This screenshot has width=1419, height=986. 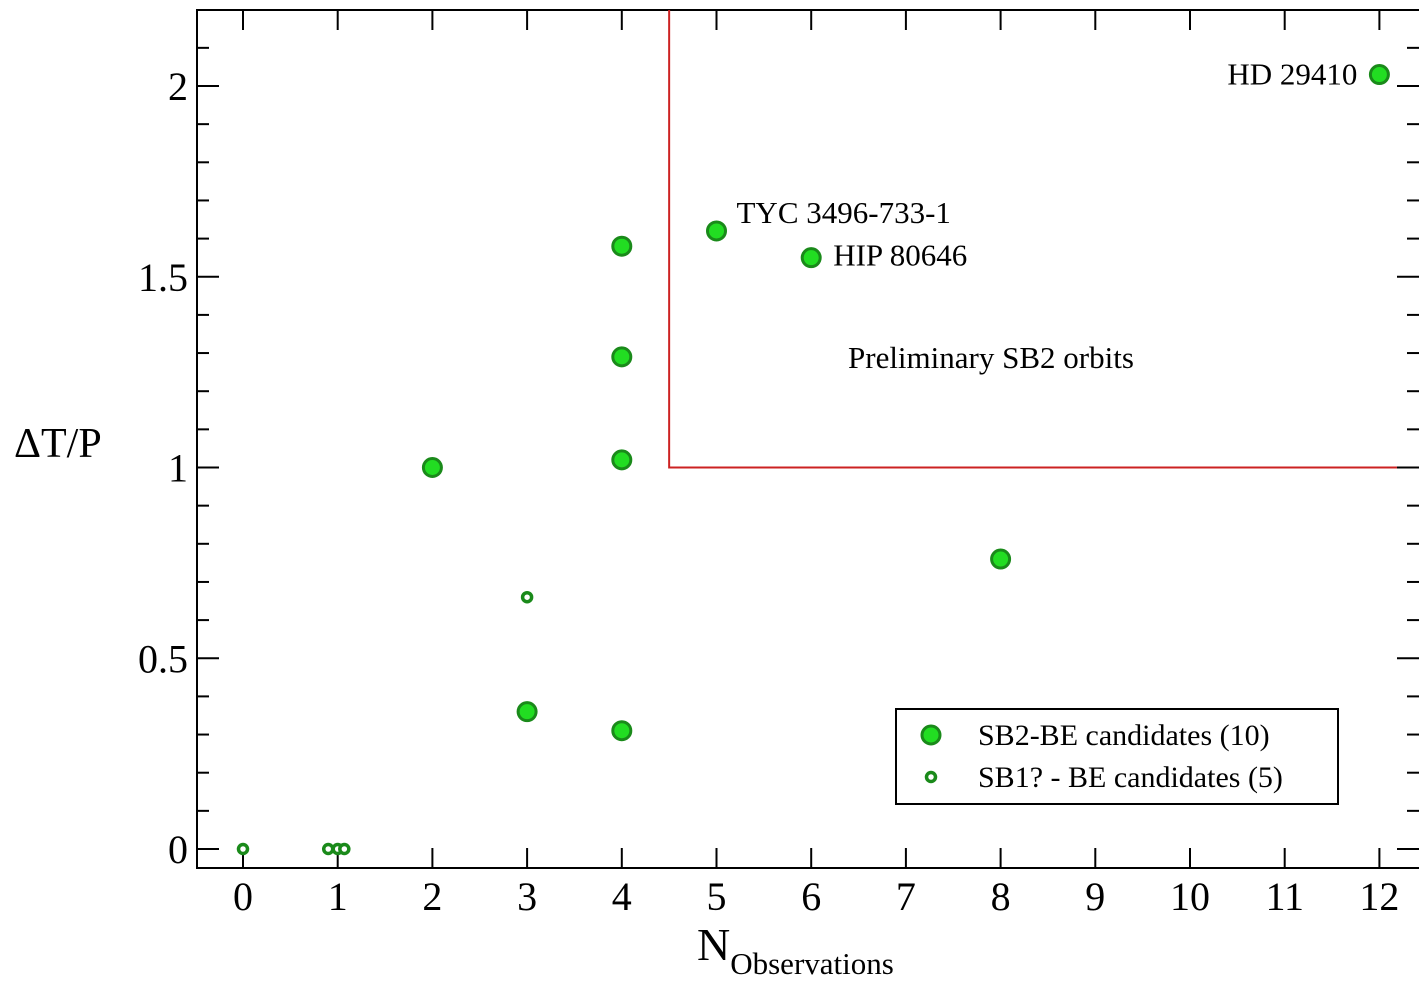 What do you see at coordinates (1095, 896) in the screenshot?
I see `x-tick-label: 9` at bounding box center [1095, 896].